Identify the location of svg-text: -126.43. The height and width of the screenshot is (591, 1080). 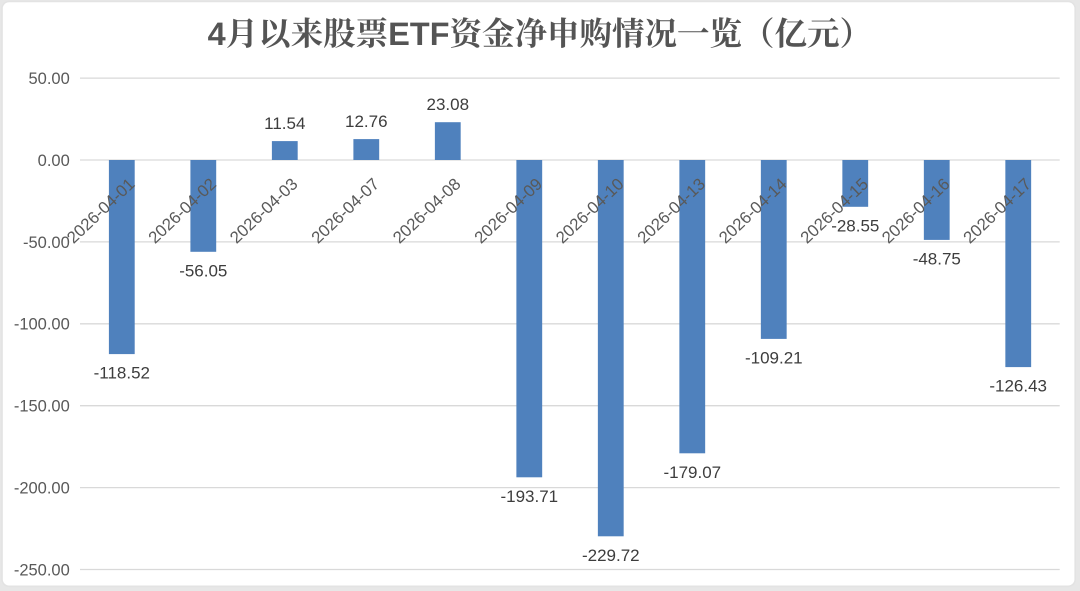
(1018, 386).